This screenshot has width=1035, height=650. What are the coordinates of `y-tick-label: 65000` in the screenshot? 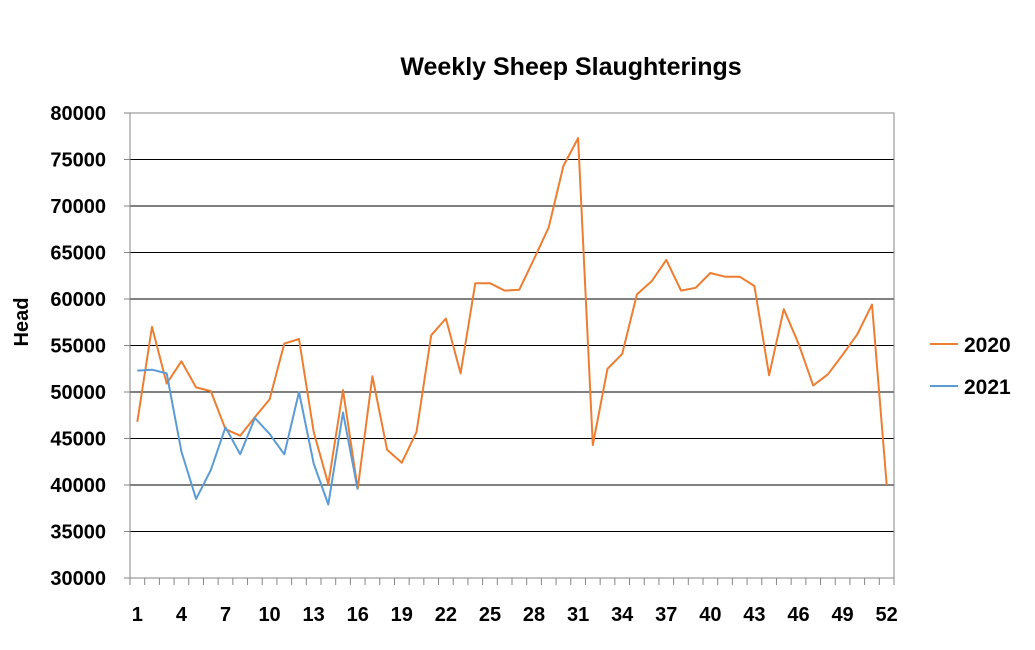 It's located at (78, 254).